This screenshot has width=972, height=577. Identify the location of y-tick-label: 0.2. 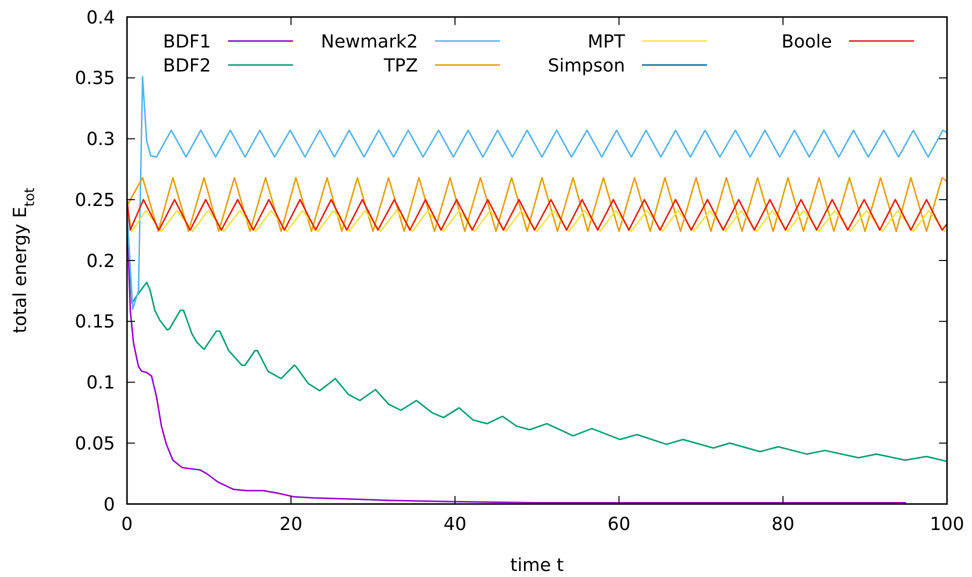
(100, 261).